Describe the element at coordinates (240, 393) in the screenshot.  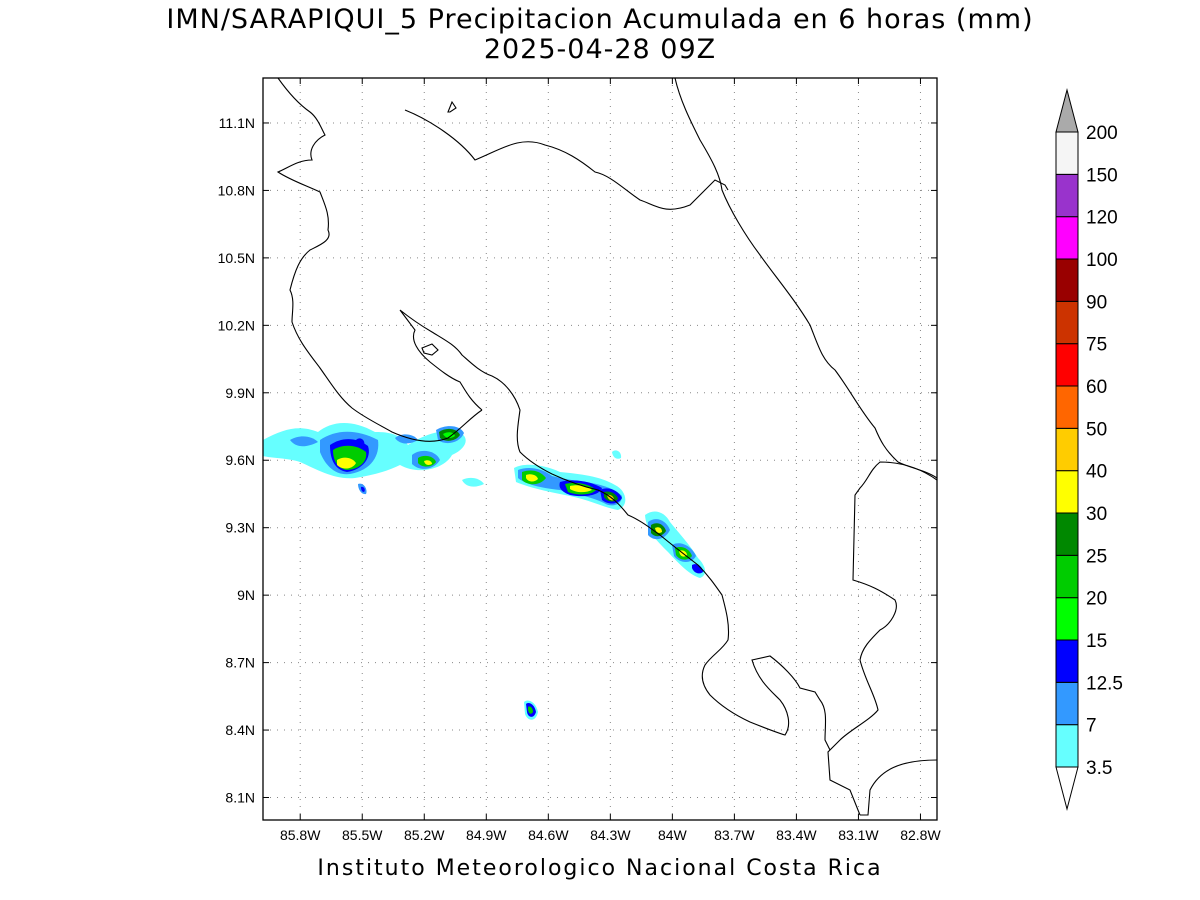
I see `y-tick-label: 9.9N` at that location.